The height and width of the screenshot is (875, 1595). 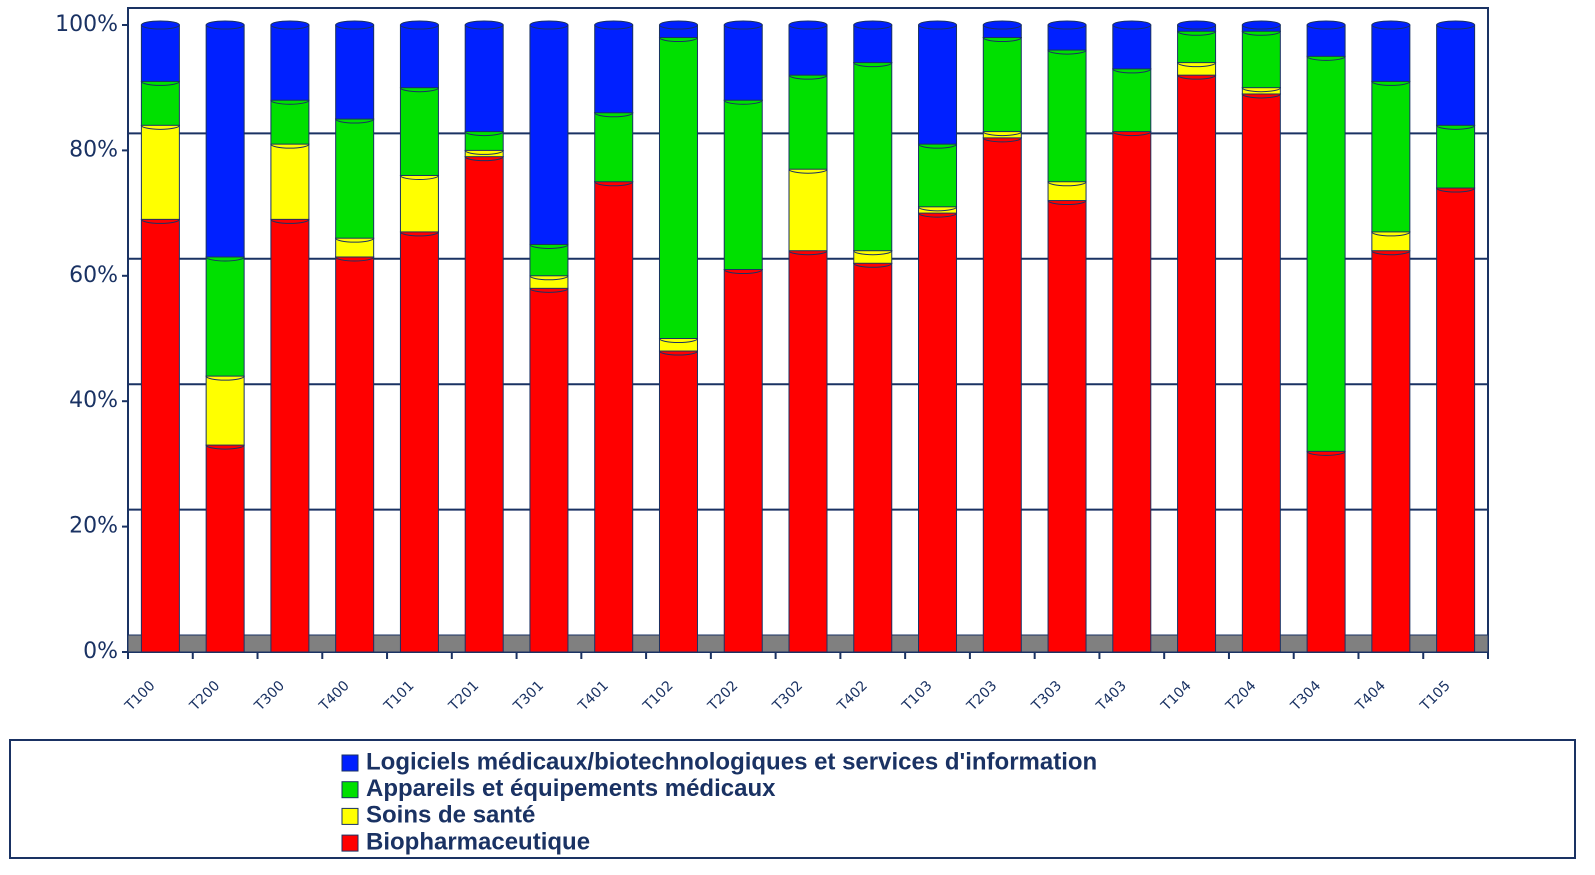 I want to click on y-tick-label: 80%, so click(x=93, y=149).